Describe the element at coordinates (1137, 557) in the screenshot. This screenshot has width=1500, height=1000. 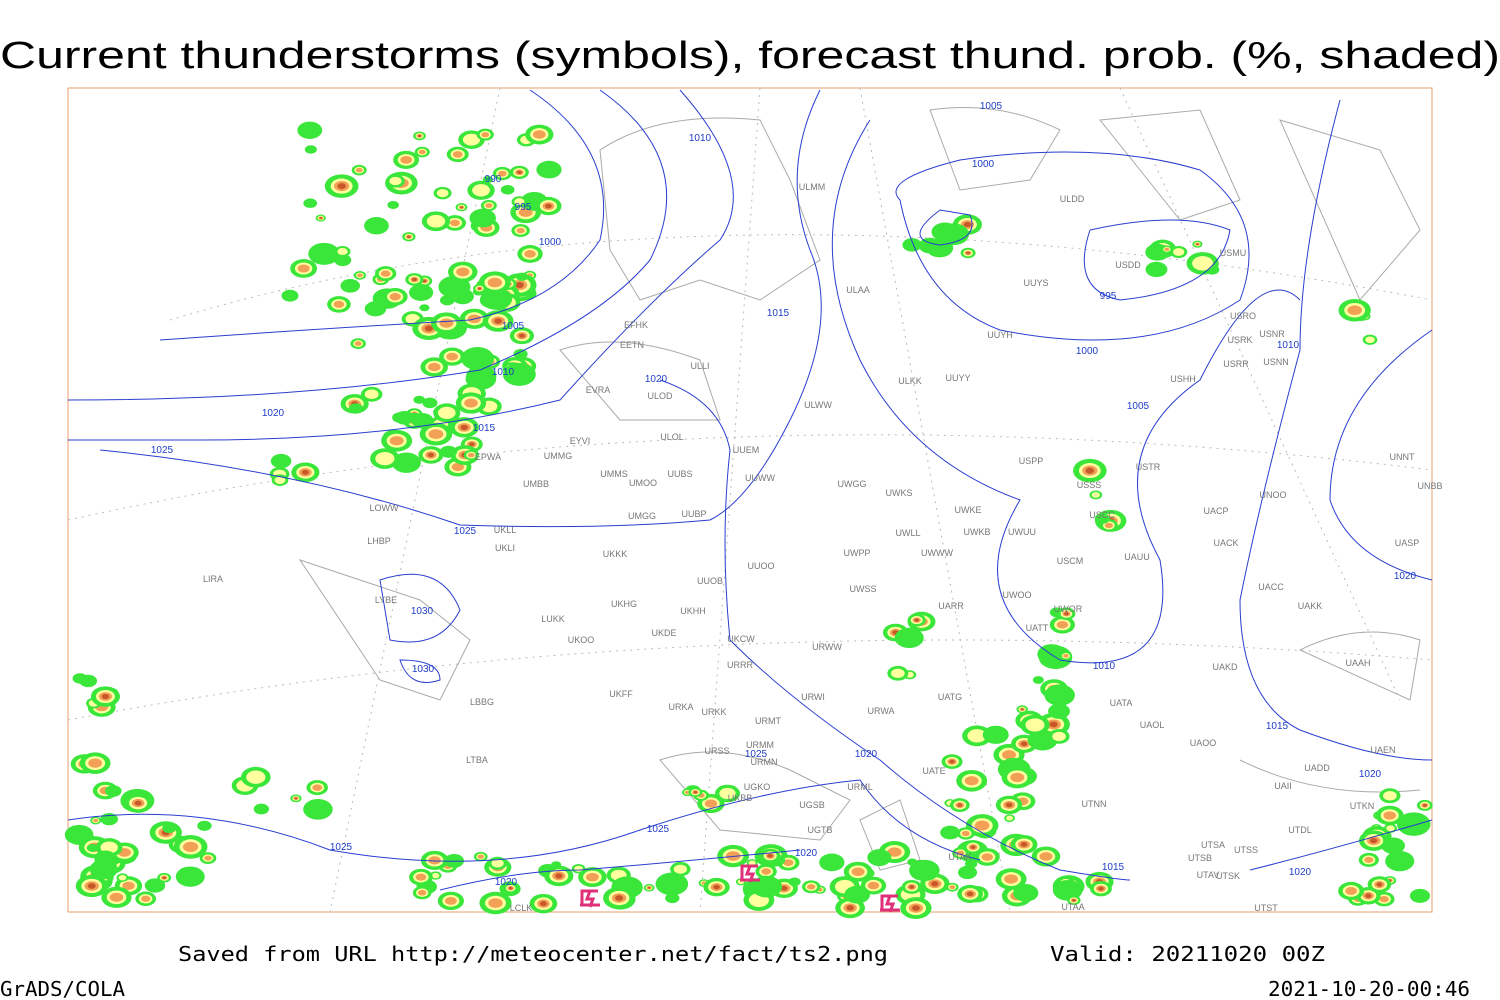
I see `station-label: UAUU` at that location.